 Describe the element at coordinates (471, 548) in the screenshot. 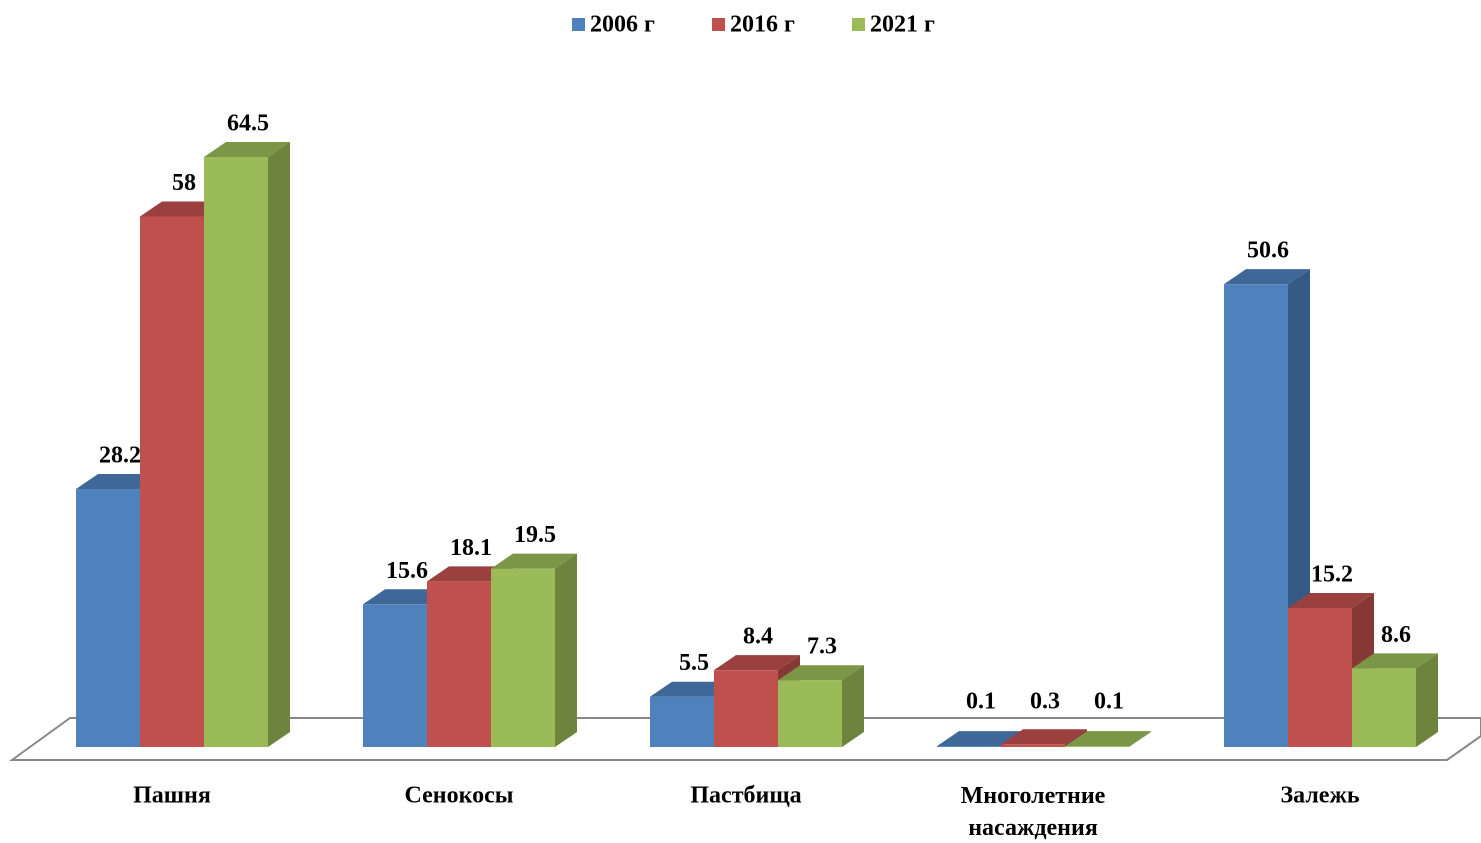

I see `data-label: 18.1` at that location.